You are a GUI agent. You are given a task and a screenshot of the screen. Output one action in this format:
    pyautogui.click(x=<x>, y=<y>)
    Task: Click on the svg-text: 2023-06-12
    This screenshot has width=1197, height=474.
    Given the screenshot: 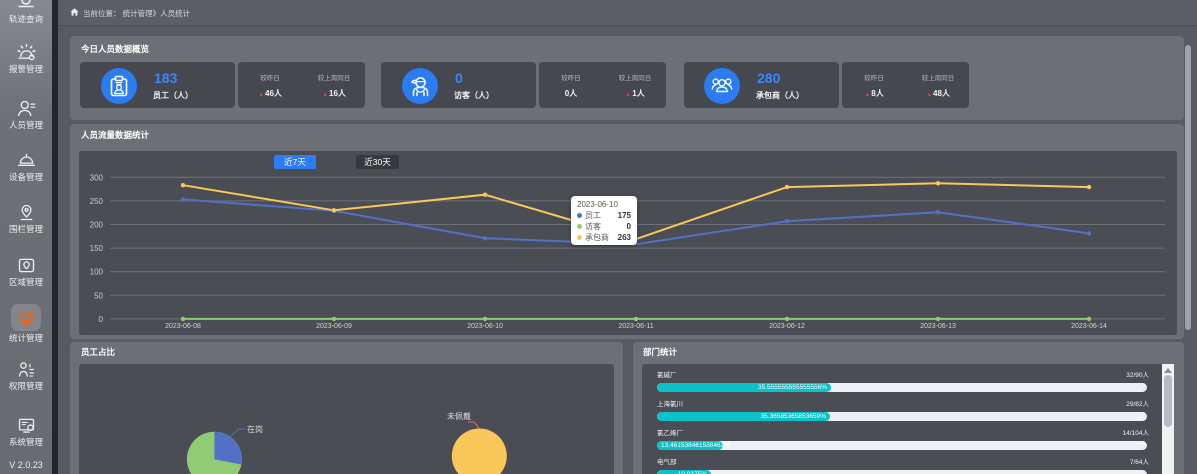 What is the action you would take?
    pyautogui.click(x=787, y=326)
    